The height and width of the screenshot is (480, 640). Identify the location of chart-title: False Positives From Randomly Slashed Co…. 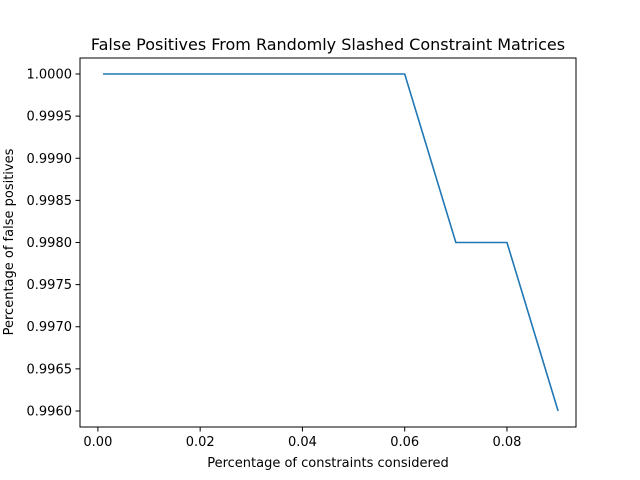
(328, 44).